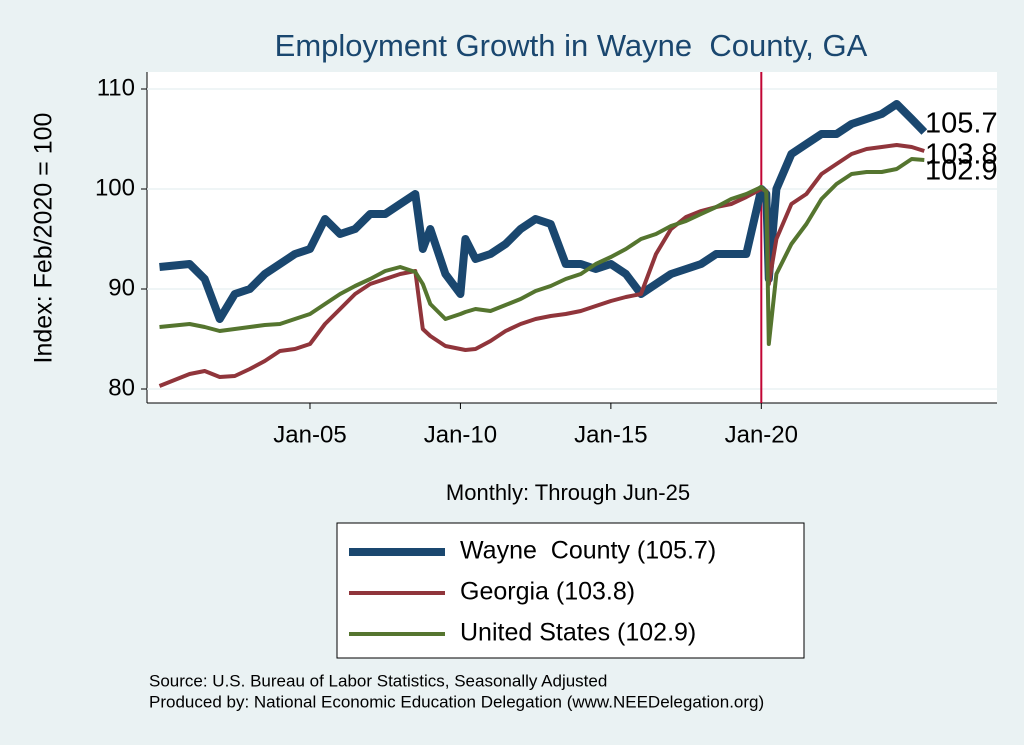 The height and width of the screenshot is (745, 1024). What do you see at coordinates (761, 434) in the screenshot?
I see `x-tick-label: Jan-20` at bounding box center [761, 434].